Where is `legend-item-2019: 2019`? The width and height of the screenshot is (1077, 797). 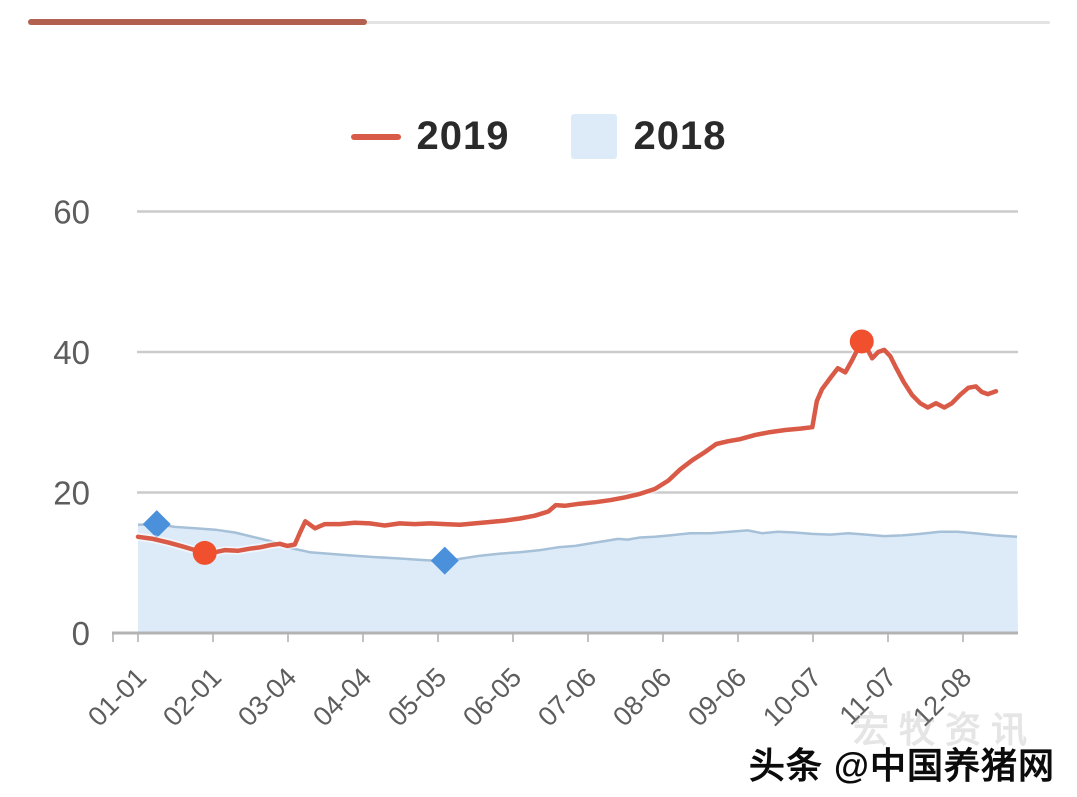
legend-item-2019: 2019 is located at coordinates (430, 136).